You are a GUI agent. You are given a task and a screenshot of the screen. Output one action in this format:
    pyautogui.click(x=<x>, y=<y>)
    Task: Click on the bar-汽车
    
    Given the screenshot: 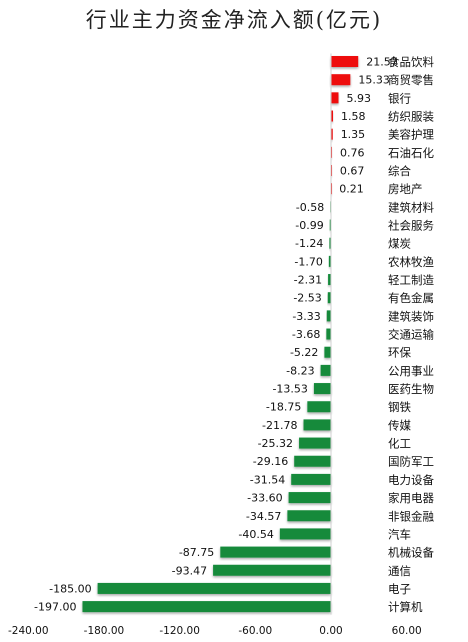 What is the action you would take?
    pyautogui.click(x=305, y=534)
    